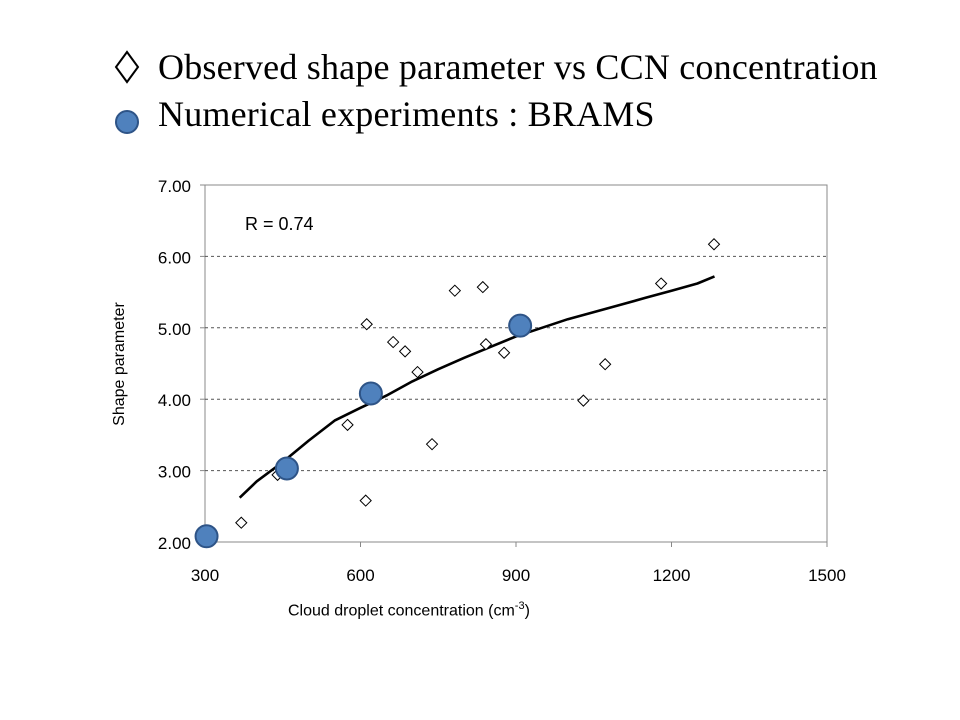 Image resolution: width=960 pixels, height=720 pixels. I want to click on x-tick-label: 900, so click(516, 575).